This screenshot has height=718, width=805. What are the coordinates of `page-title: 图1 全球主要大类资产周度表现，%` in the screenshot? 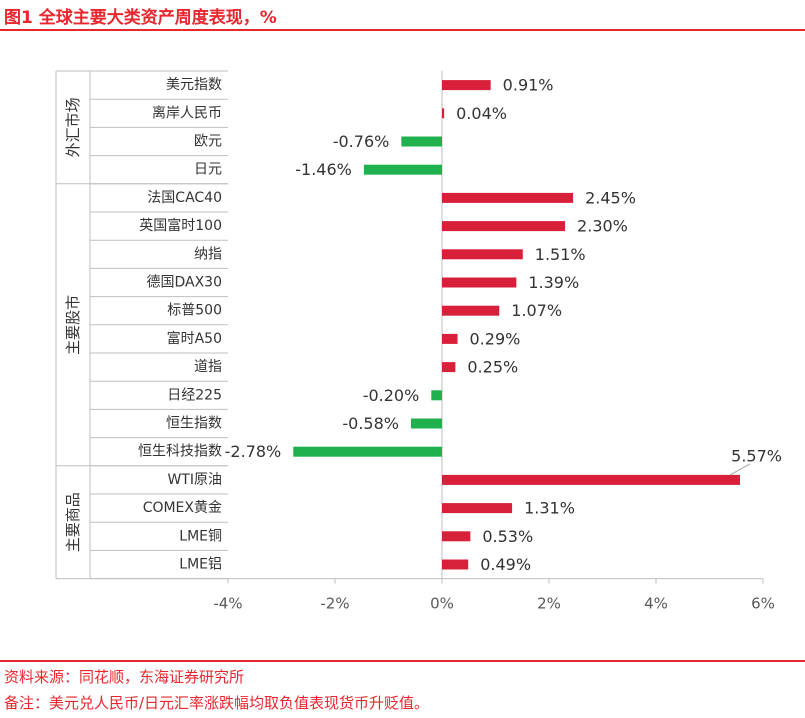 It's located at (140, 18).